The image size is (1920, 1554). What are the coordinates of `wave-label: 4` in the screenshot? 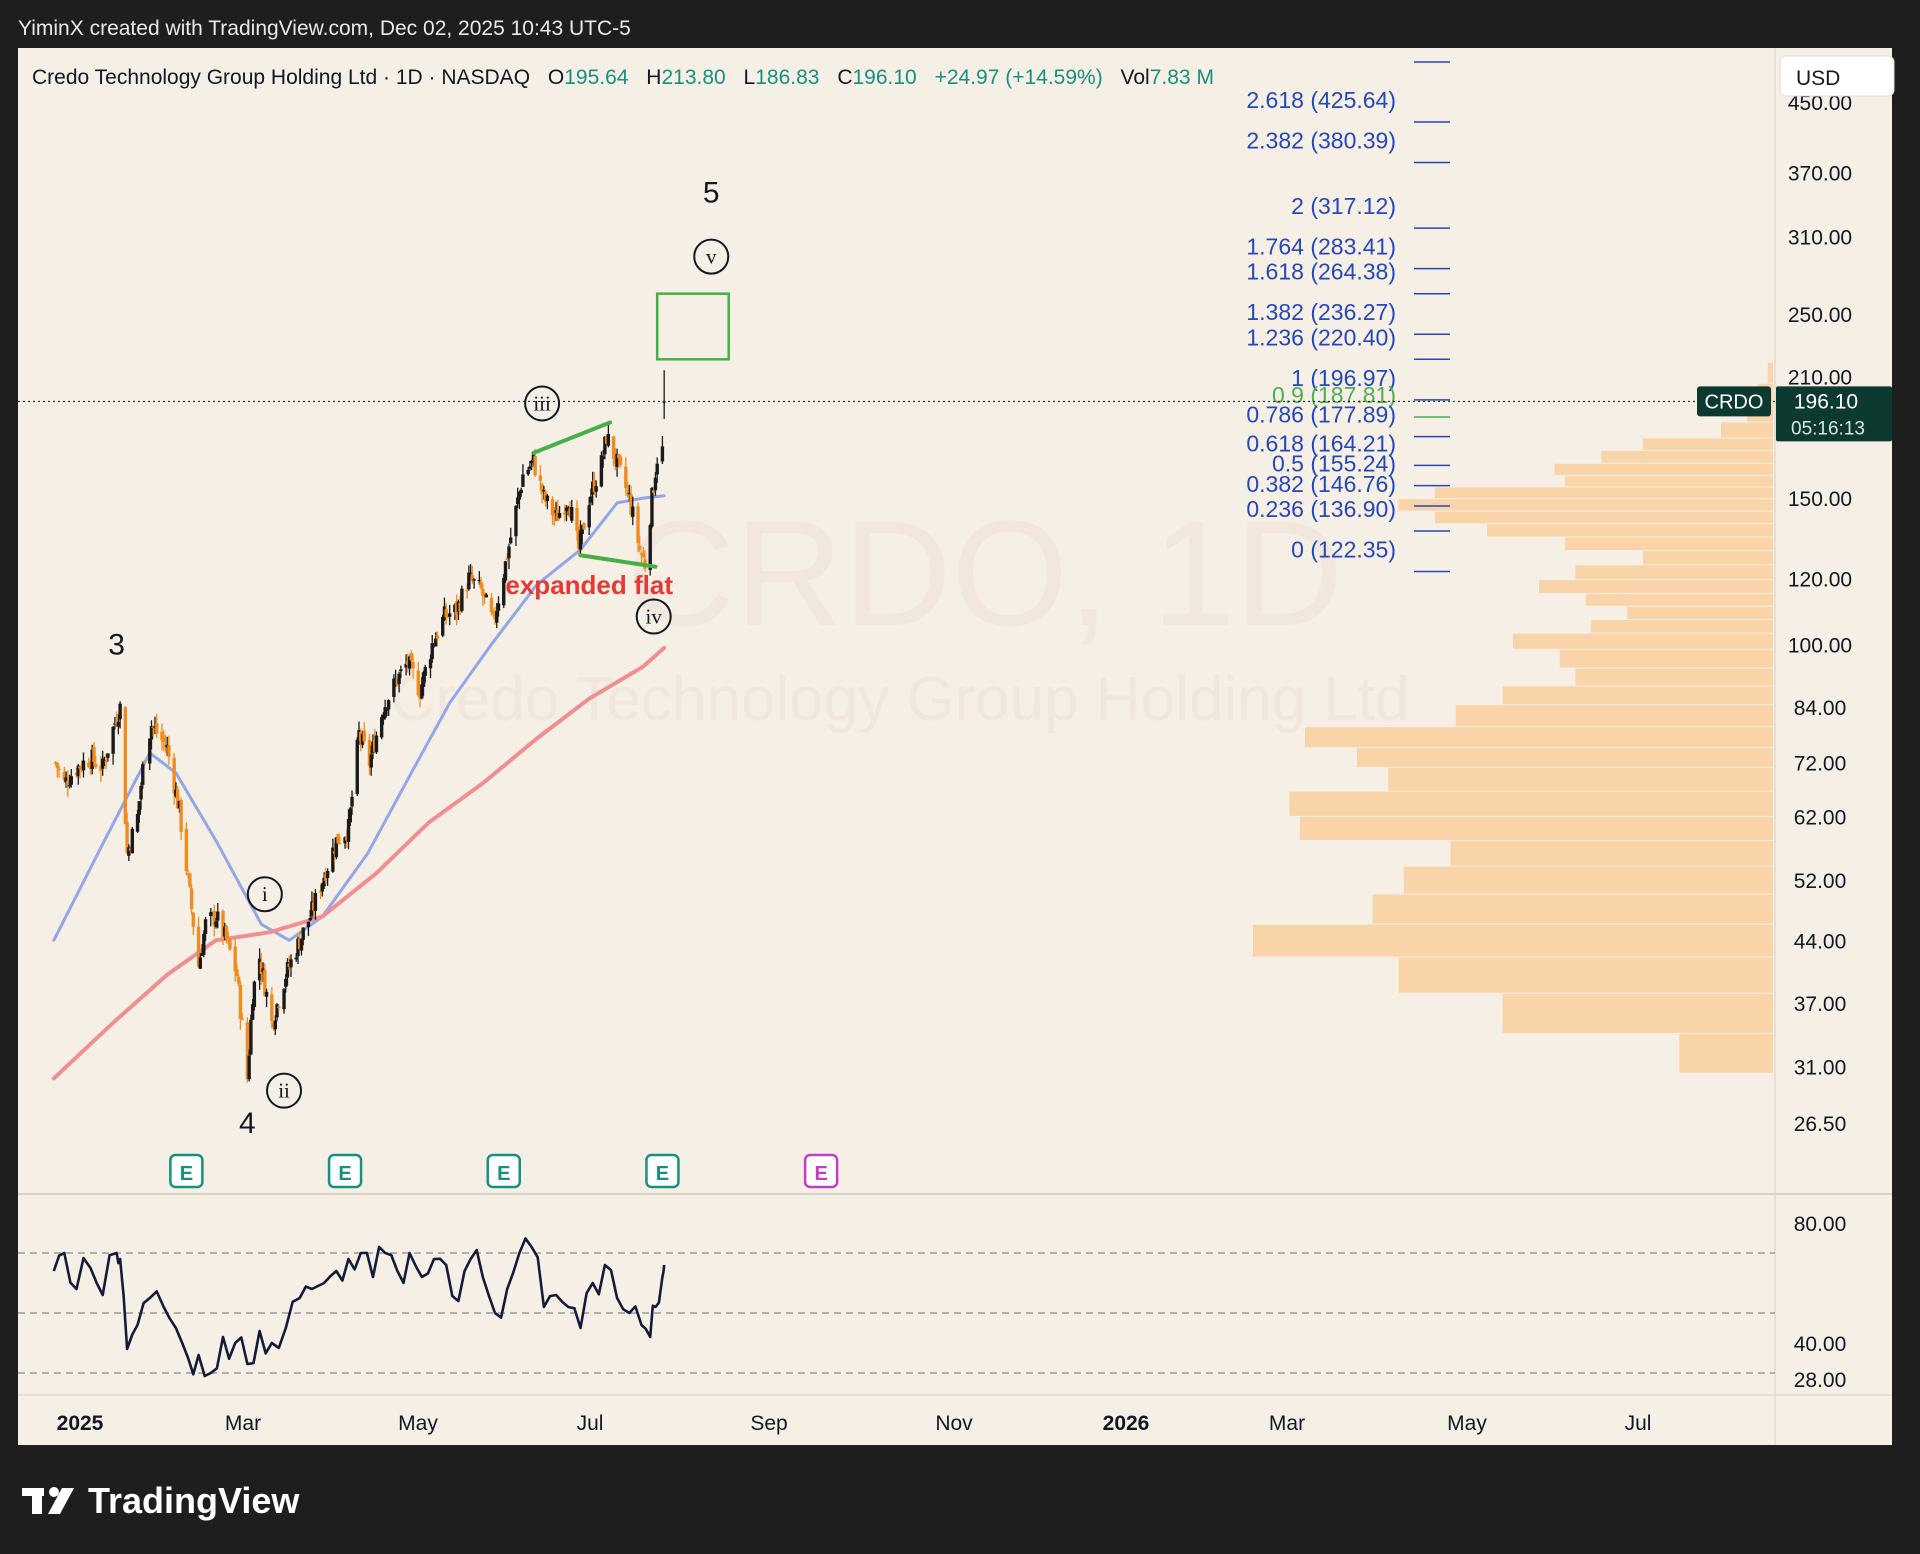 It's located at (247, 1123).